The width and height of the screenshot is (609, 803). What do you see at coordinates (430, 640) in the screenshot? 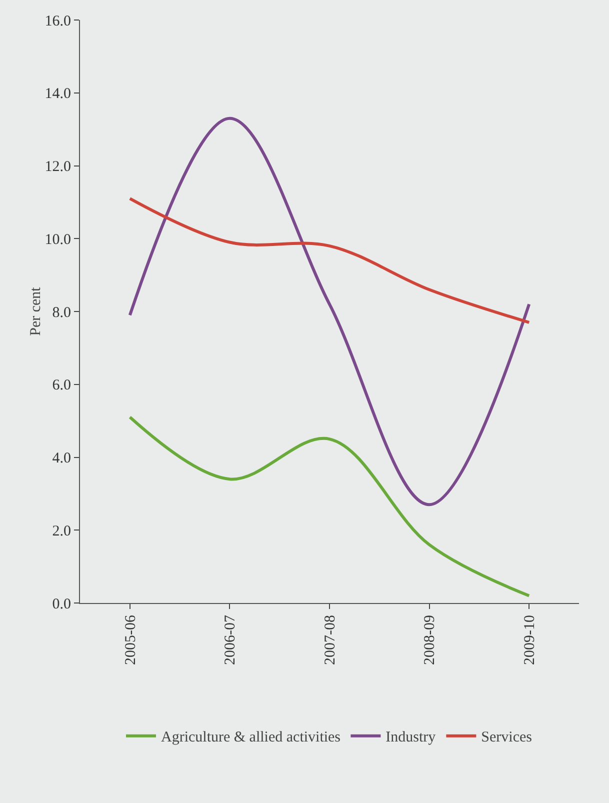
I see `x-tick-label: 2008-09` at bounding box center [430, 640].